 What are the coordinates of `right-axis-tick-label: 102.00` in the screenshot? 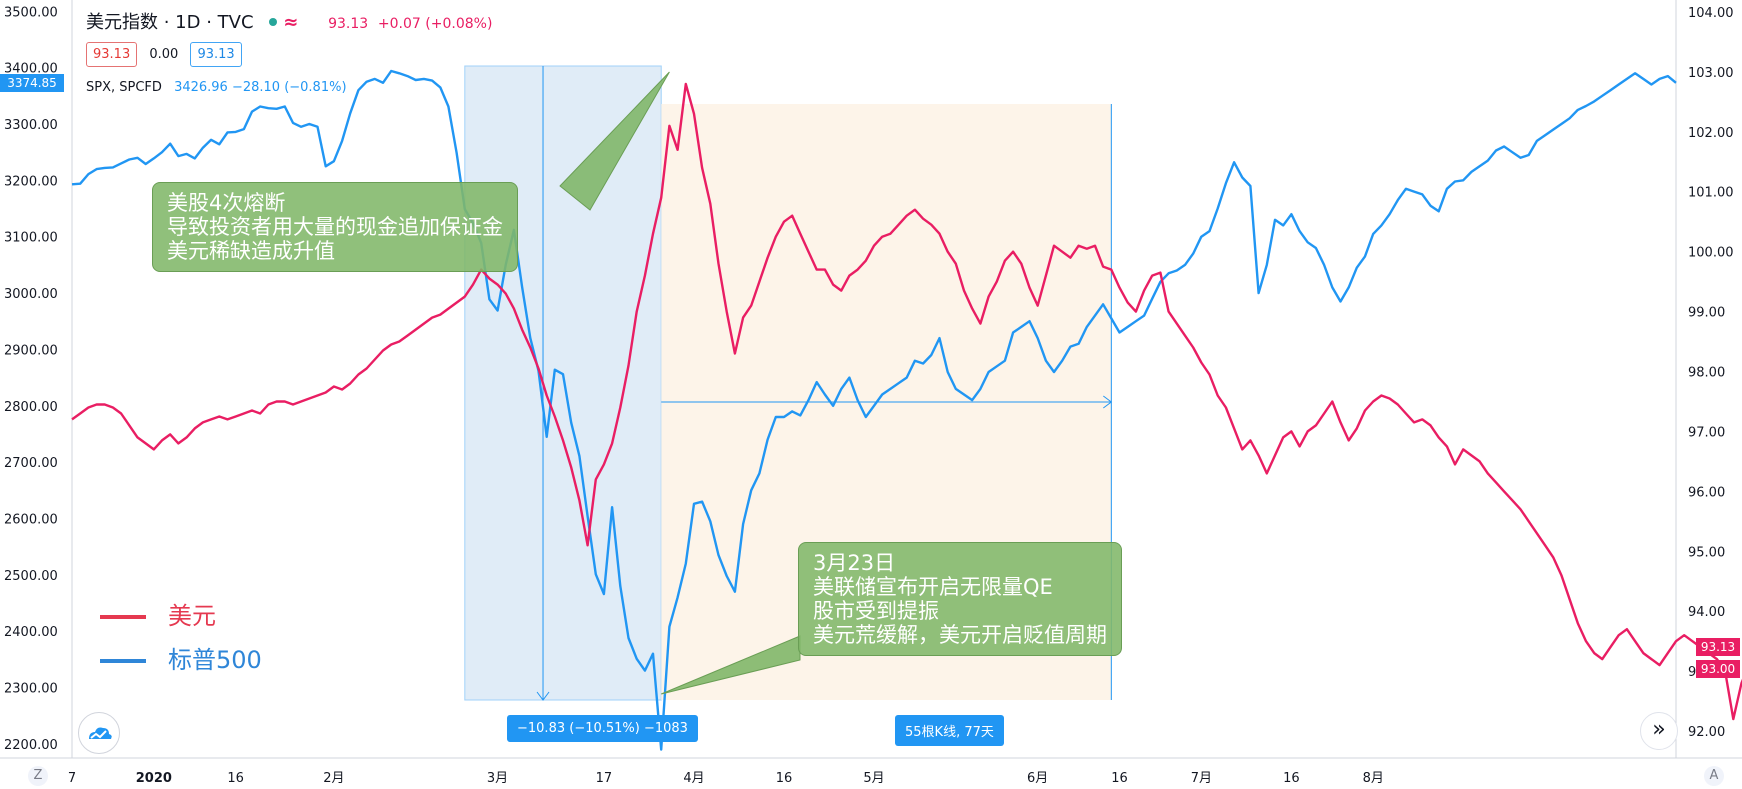 It's located at (1711, 133).